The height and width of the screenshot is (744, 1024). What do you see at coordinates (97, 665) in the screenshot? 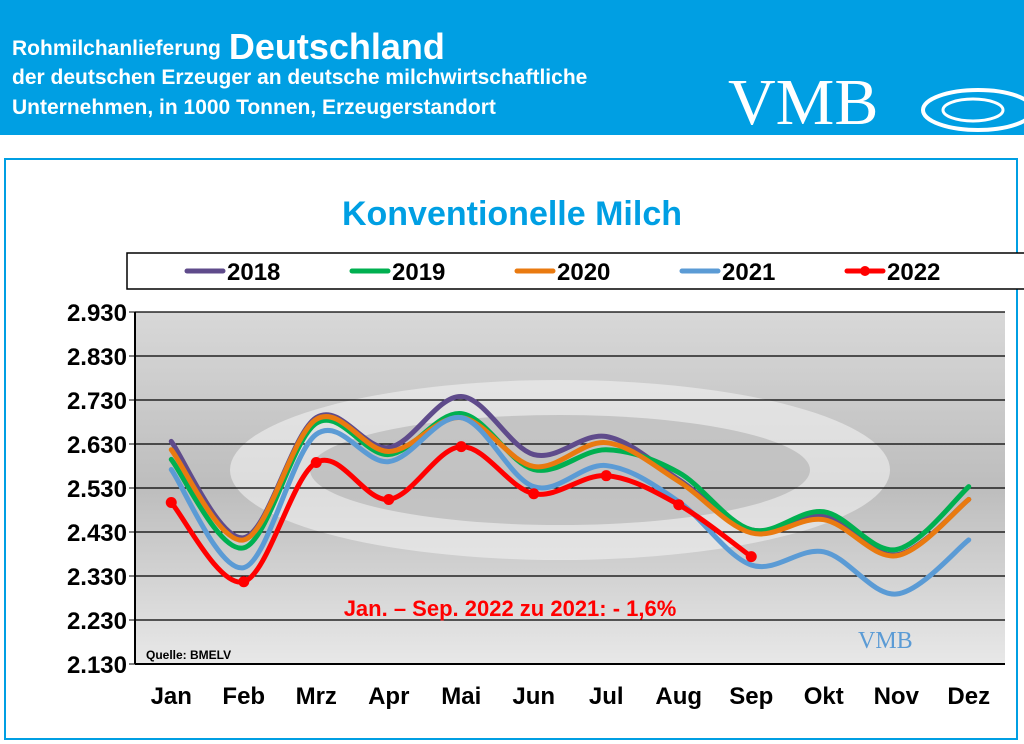
I see `y-tick-label: 2.130` at bounding box center [97, 665].